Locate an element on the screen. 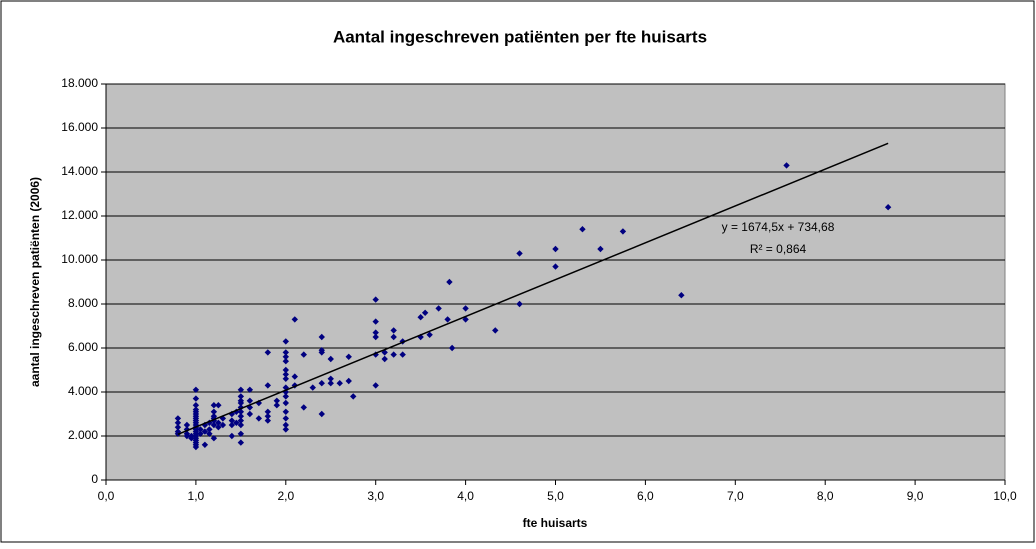 The width and height of the screenshot is (1036, 549). y-tick-label: 4.000 is located at coordinates (83, 391).